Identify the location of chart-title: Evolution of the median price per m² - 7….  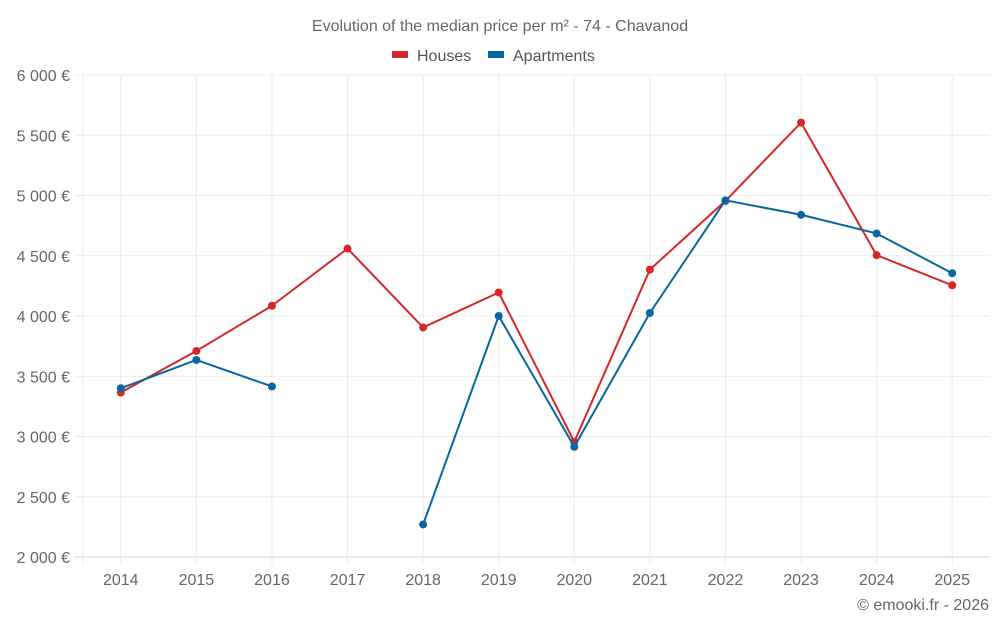
(500, 26).